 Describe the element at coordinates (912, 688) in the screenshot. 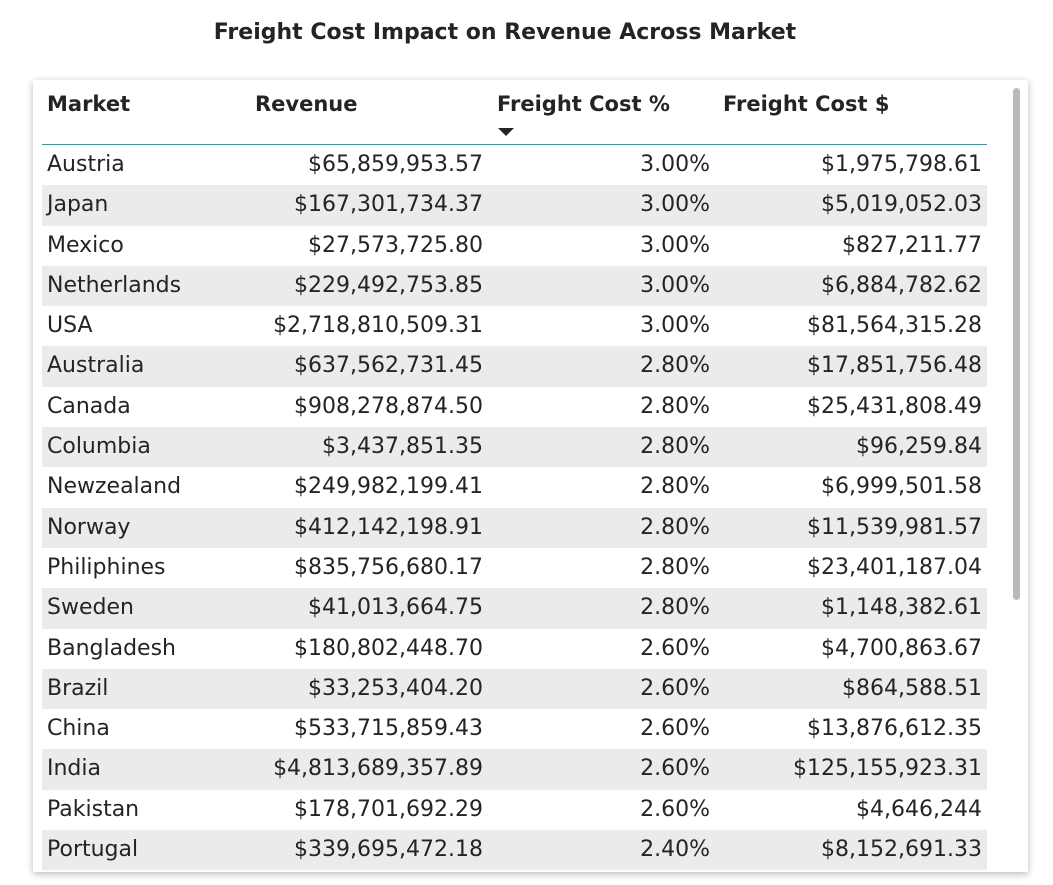

I see `cell-freight-cost-dollar: $864,588.51` at that location.